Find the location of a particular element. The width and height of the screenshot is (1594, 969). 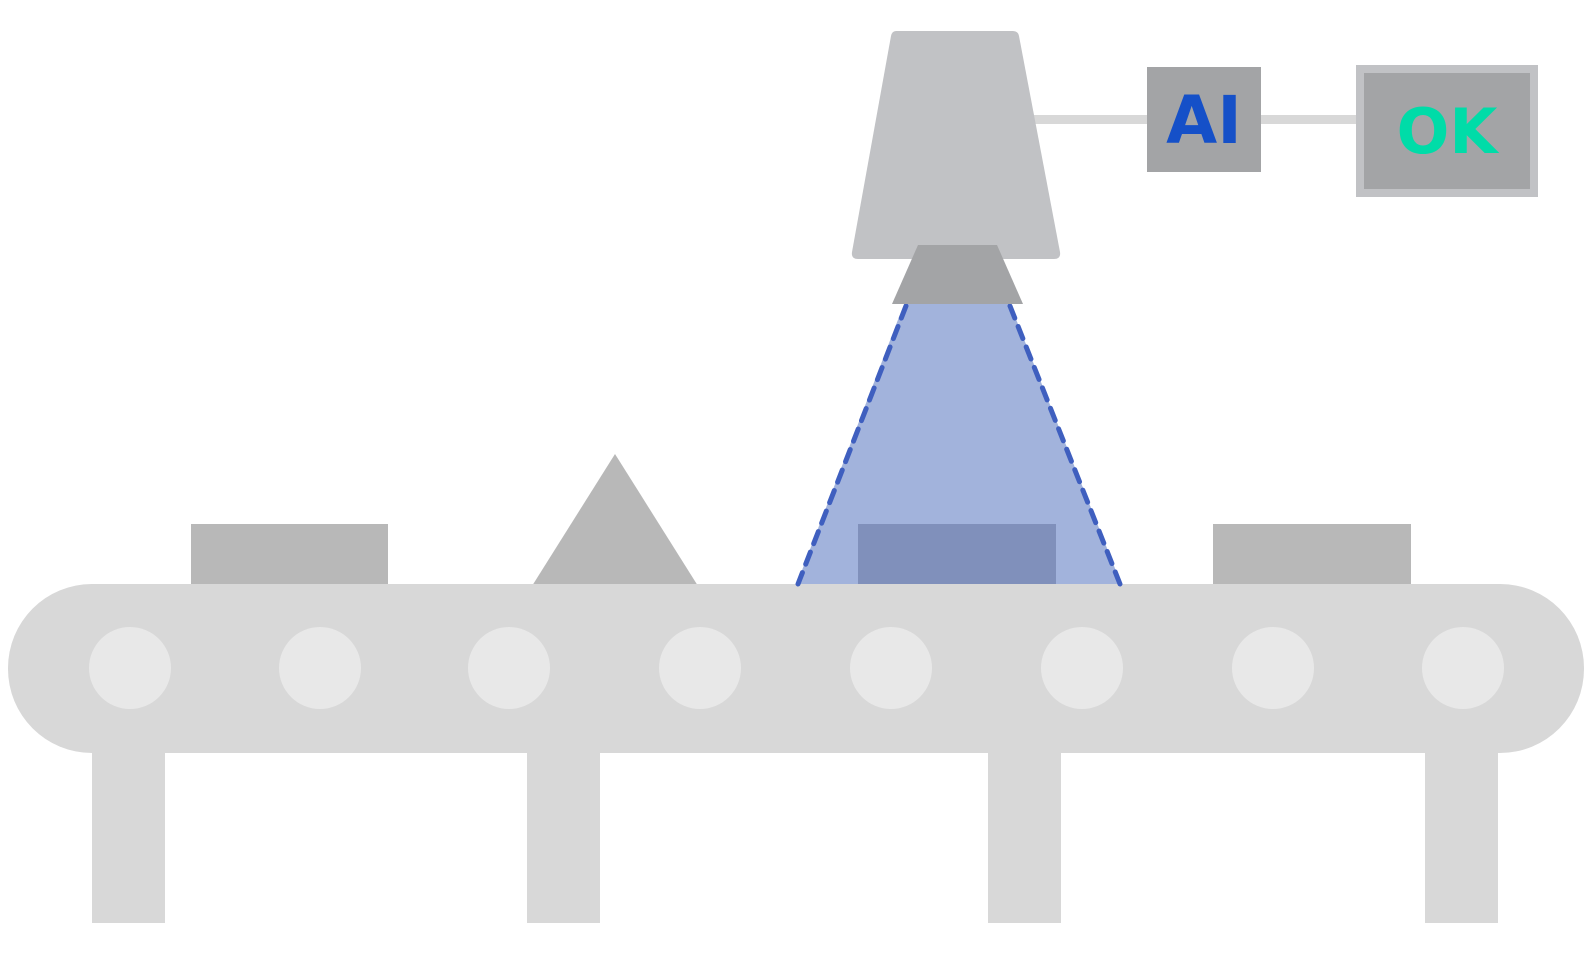

ai-label: AI is located at coordinates (1204, 120).